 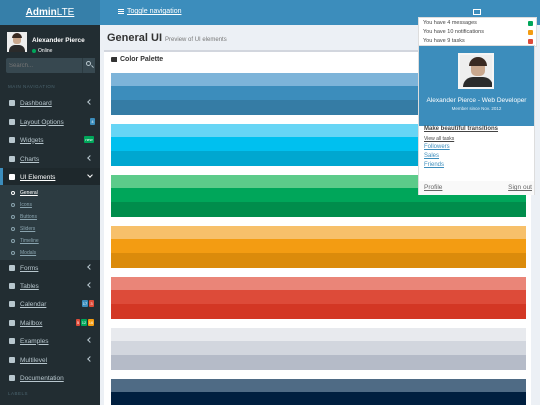 What do you see at coordinates (50, 159) in the screenshot?
I see `sidebar-item-charts: Charts` at bounding box center [50, 159].